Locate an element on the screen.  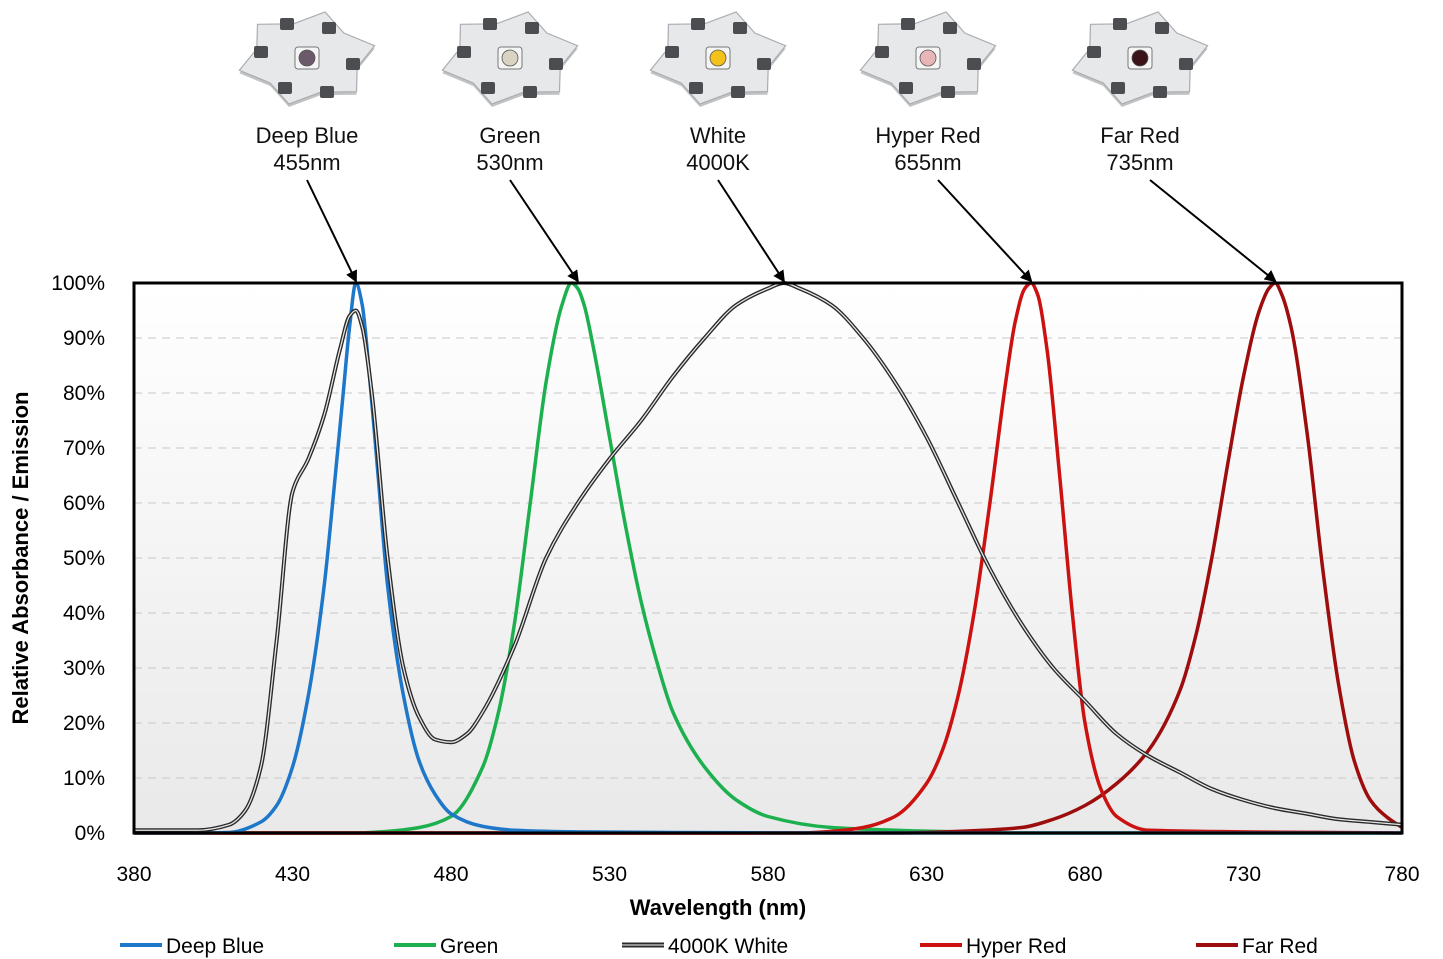
x-tick-label: 530 is located at coordinates (609, 874).